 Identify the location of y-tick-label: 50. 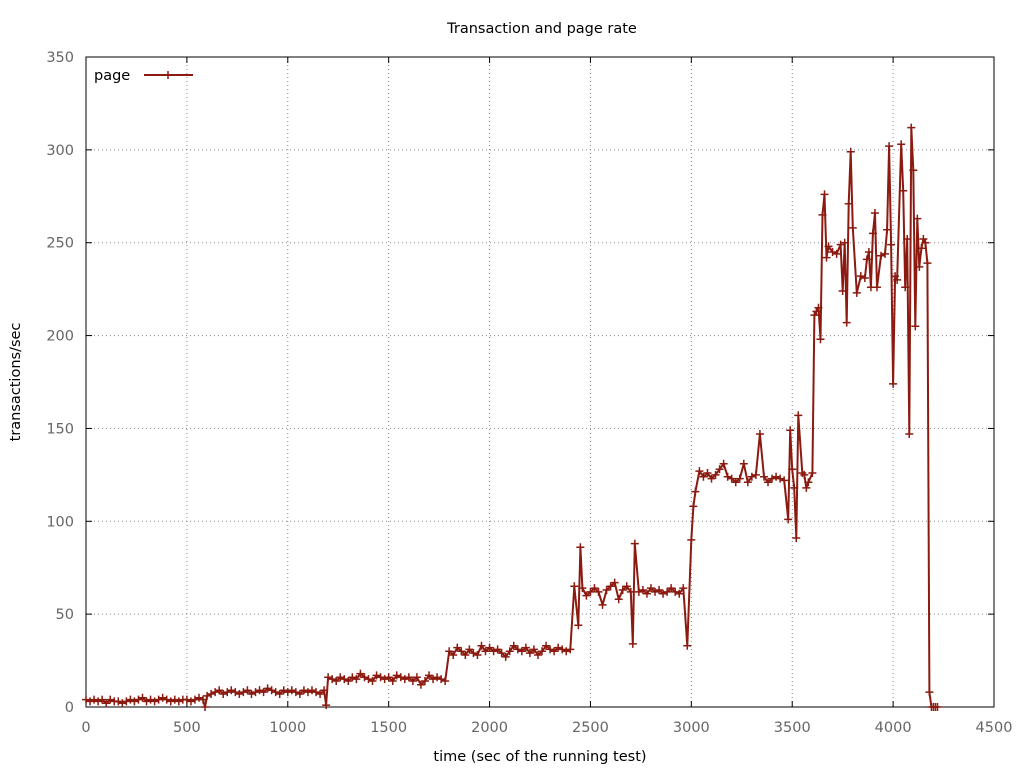
(65, 615).